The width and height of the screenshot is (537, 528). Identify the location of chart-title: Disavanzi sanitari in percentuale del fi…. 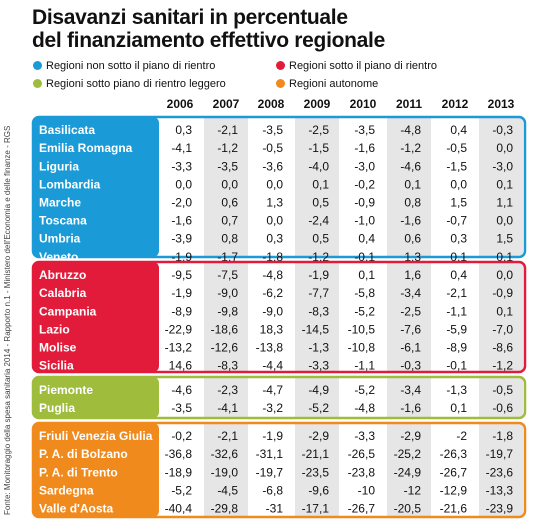
(282, 29).